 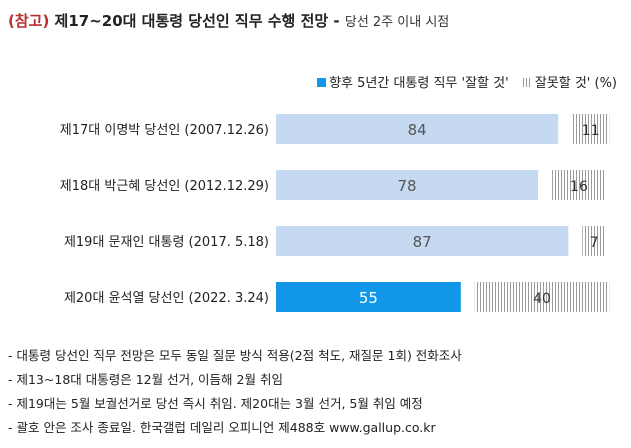 I want to click on bar-bad-value-label: 16, so click(x=579, y=187).